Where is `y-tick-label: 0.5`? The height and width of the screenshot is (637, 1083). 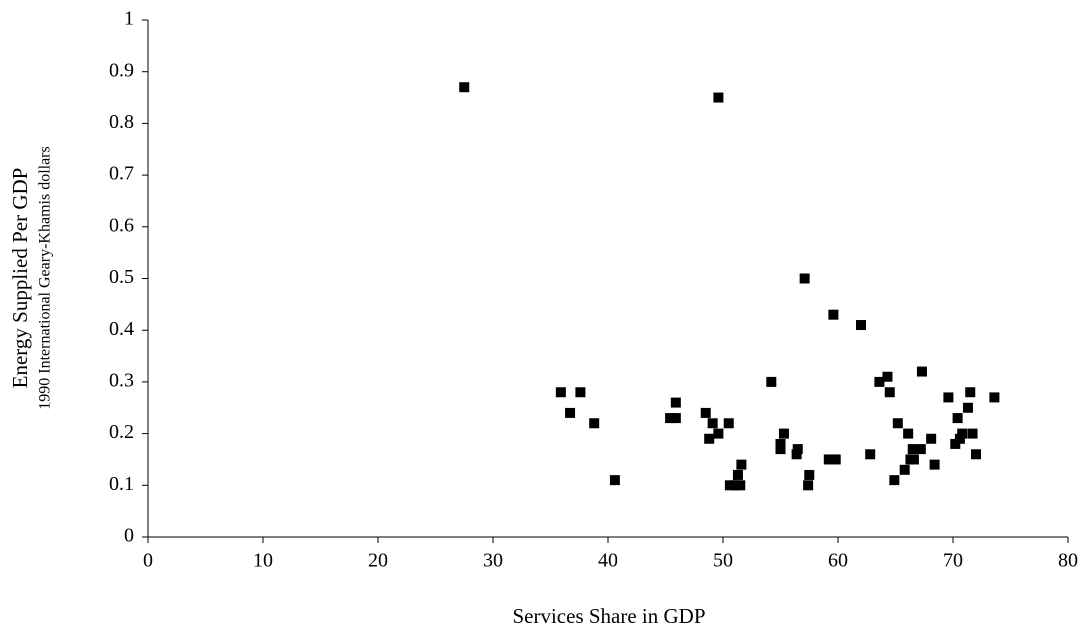
y-tick-label: 0.5 is located at coordinates (121, 277).